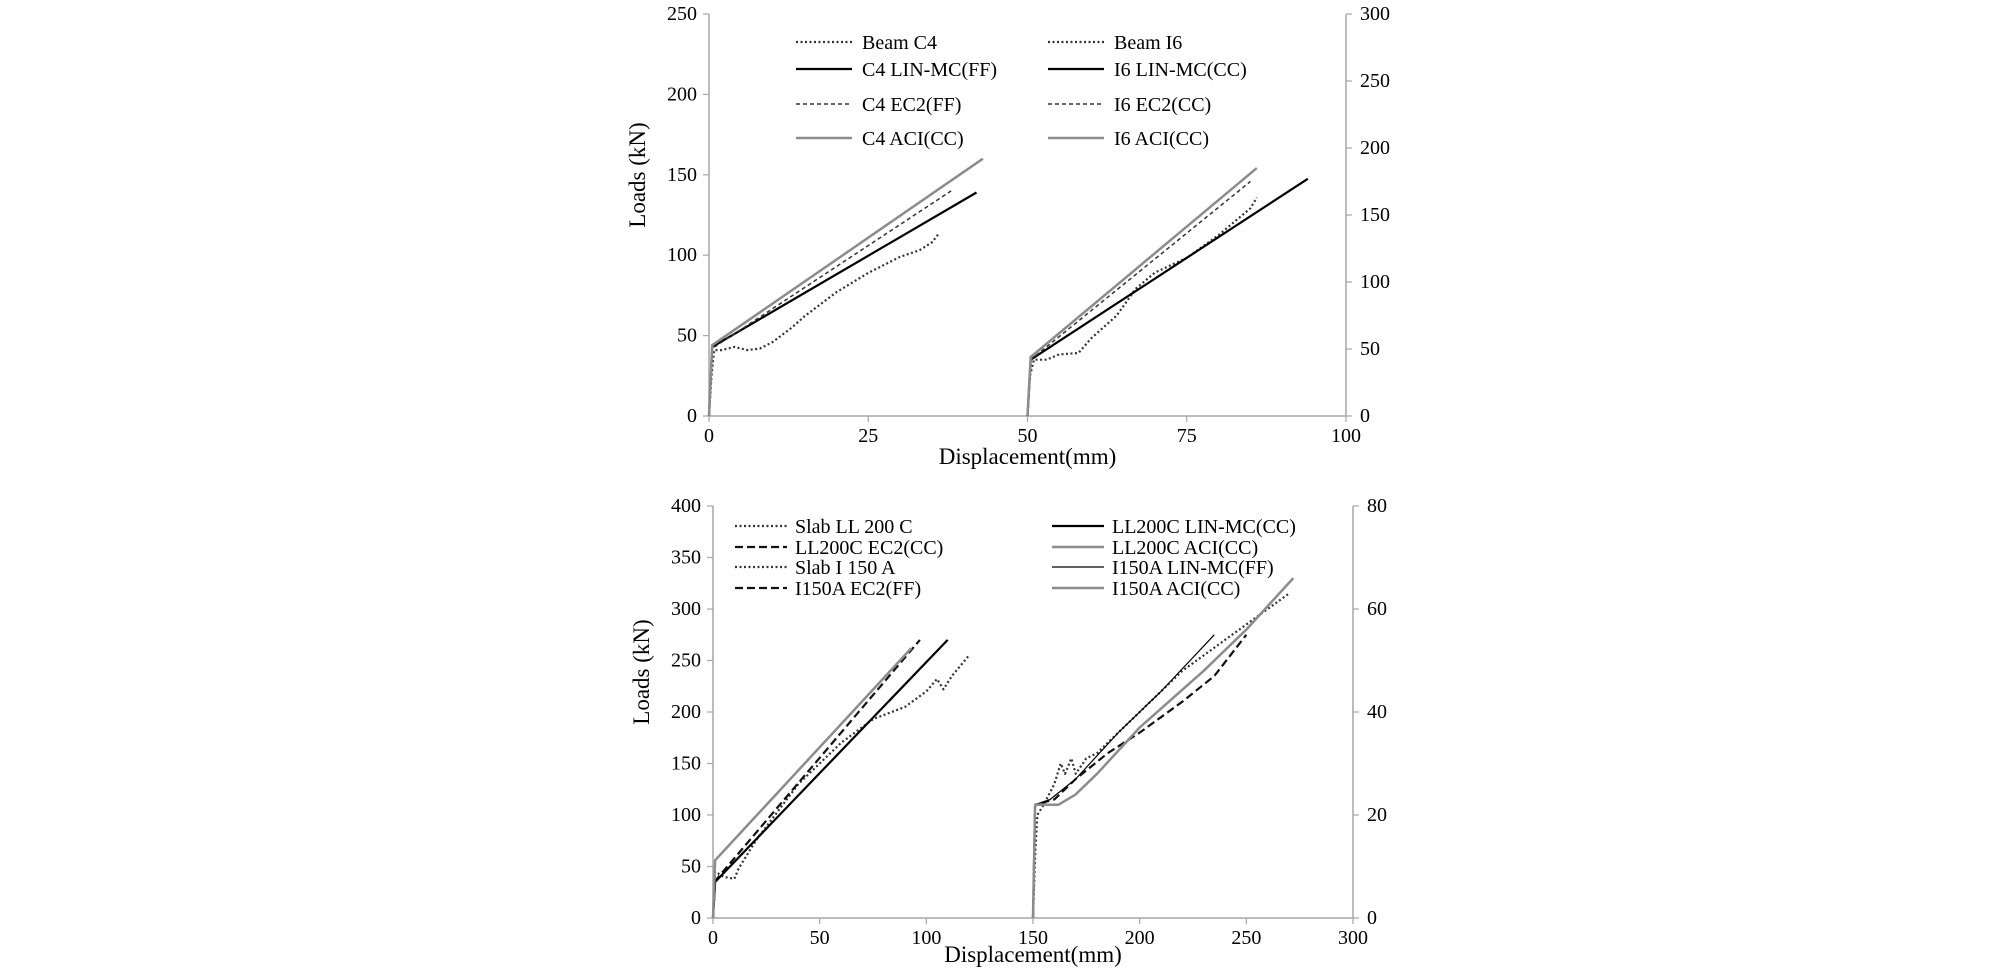  I want to click on legend-label: C4 LIN-MC(FF), so click(929, 70).